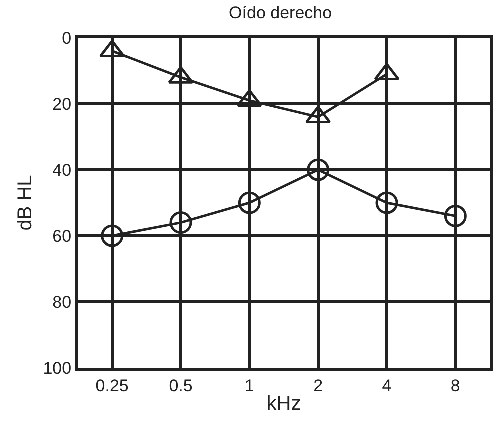 This screenshot has width=501, height=432. Describe the element at coordinates (57, 368) in the screenshot. I see `y-tick-label: 100` at that location.